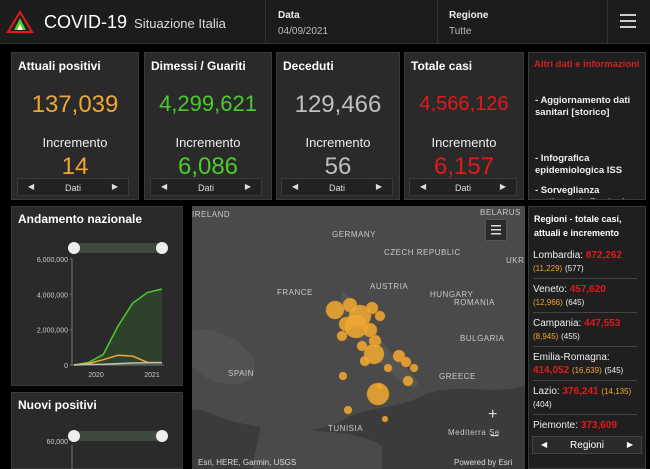 This screenshot has height=469, width=650. Describe the element at coordinates (422, 252) in the screenshot. I see `map-label: CZECH REPUBLIC` at that location.